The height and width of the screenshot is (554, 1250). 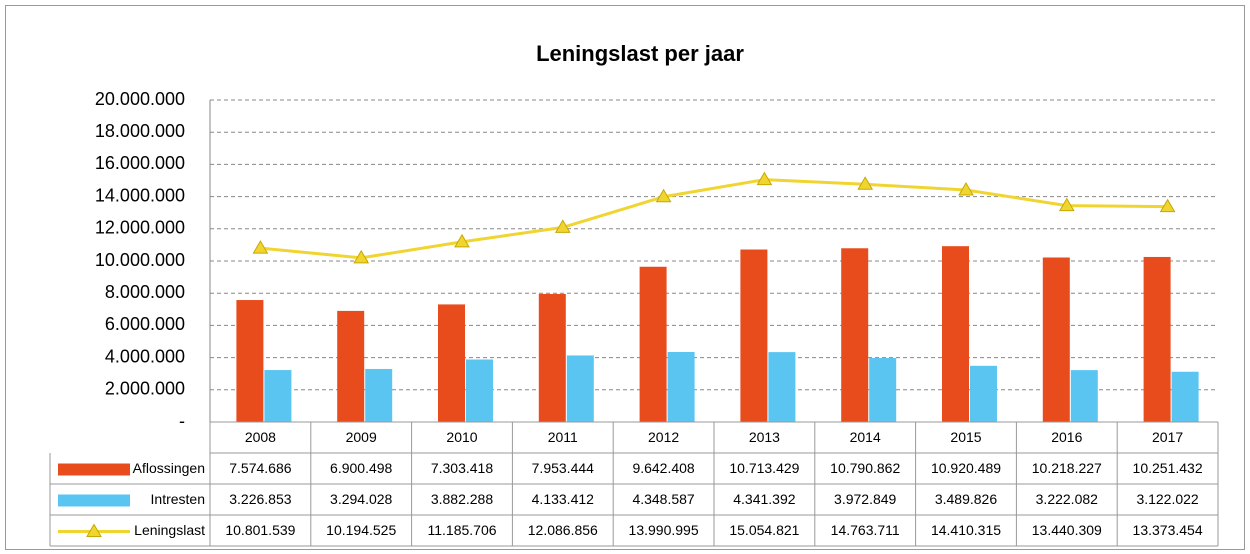 What do you see at coordinates (461, 437) in the screenshot?
I see `x-tick-label: 2010` at bounding box center [461, 437].